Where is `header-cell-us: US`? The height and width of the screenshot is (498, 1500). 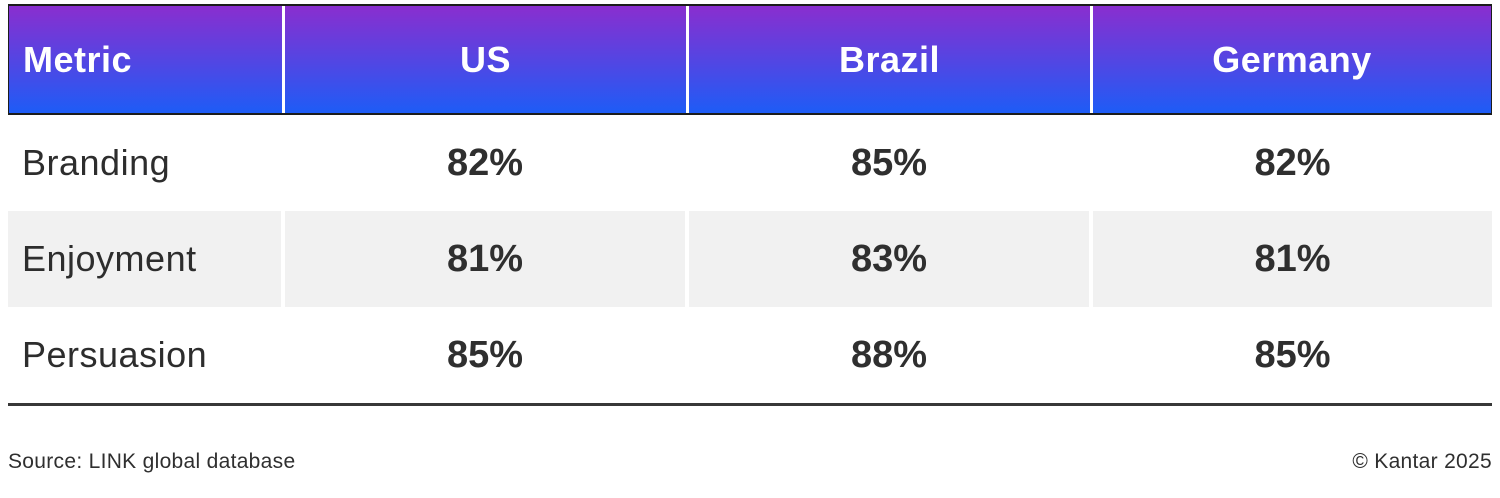
header-cell-us: US is located at coordinates (484, 59).